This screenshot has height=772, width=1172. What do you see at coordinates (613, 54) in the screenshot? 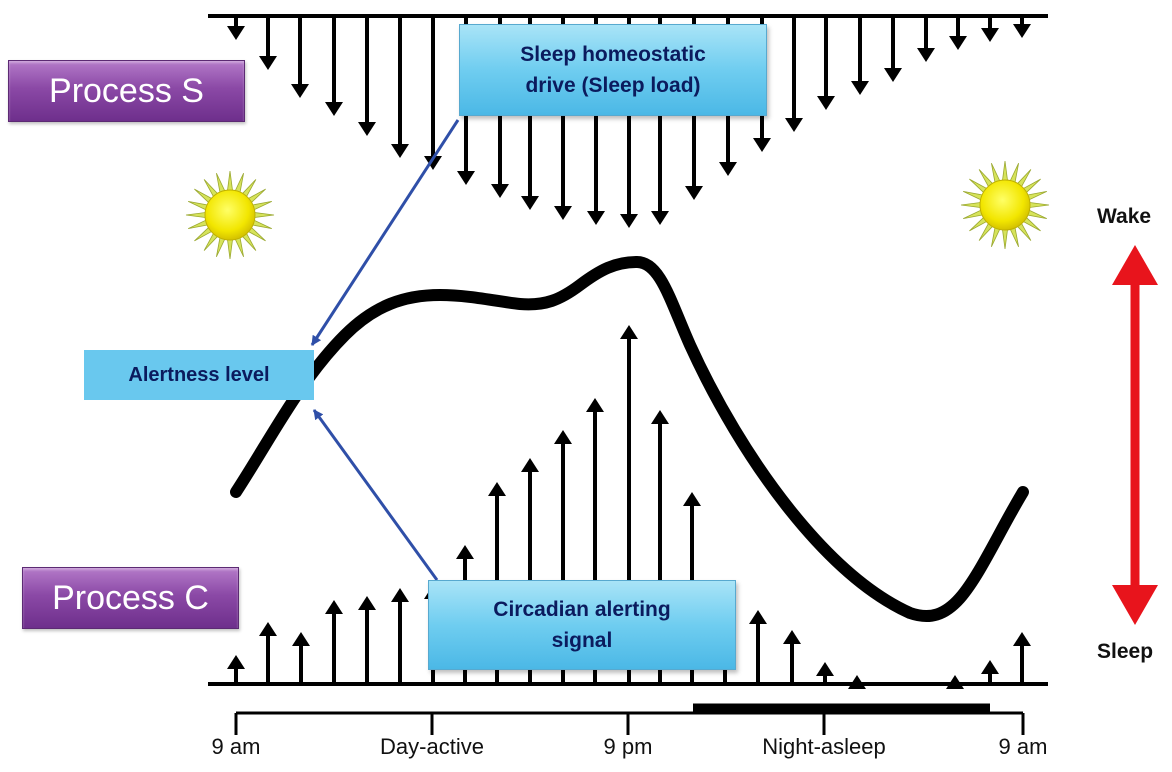
I see `sleep-drive-line-1: Sleep homeostatic` at bounding box center [613, 54].